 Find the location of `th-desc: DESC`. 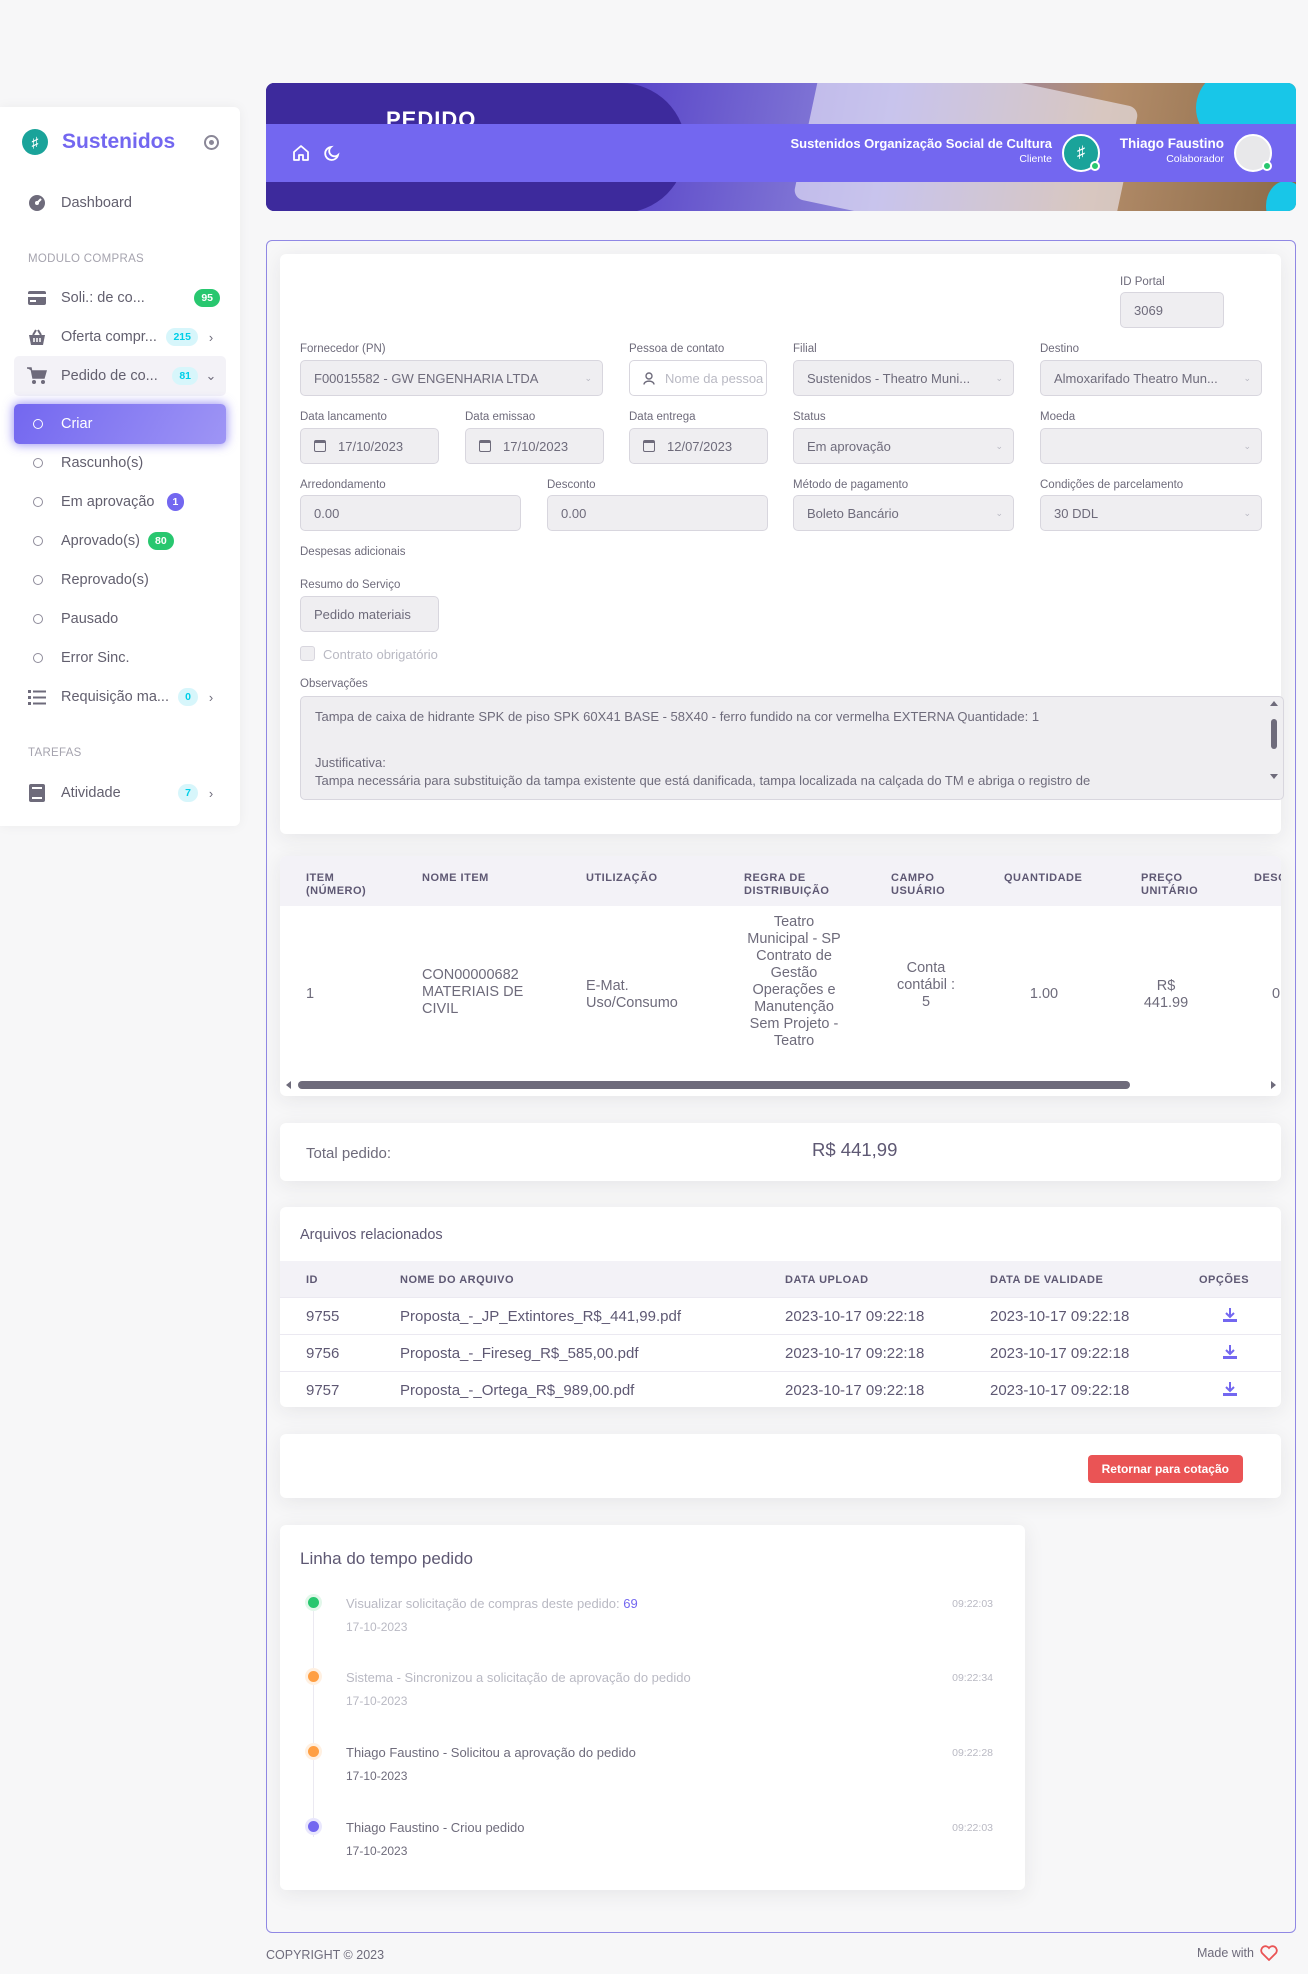

th-desc: DESC is located at coordinates (1267, 878).